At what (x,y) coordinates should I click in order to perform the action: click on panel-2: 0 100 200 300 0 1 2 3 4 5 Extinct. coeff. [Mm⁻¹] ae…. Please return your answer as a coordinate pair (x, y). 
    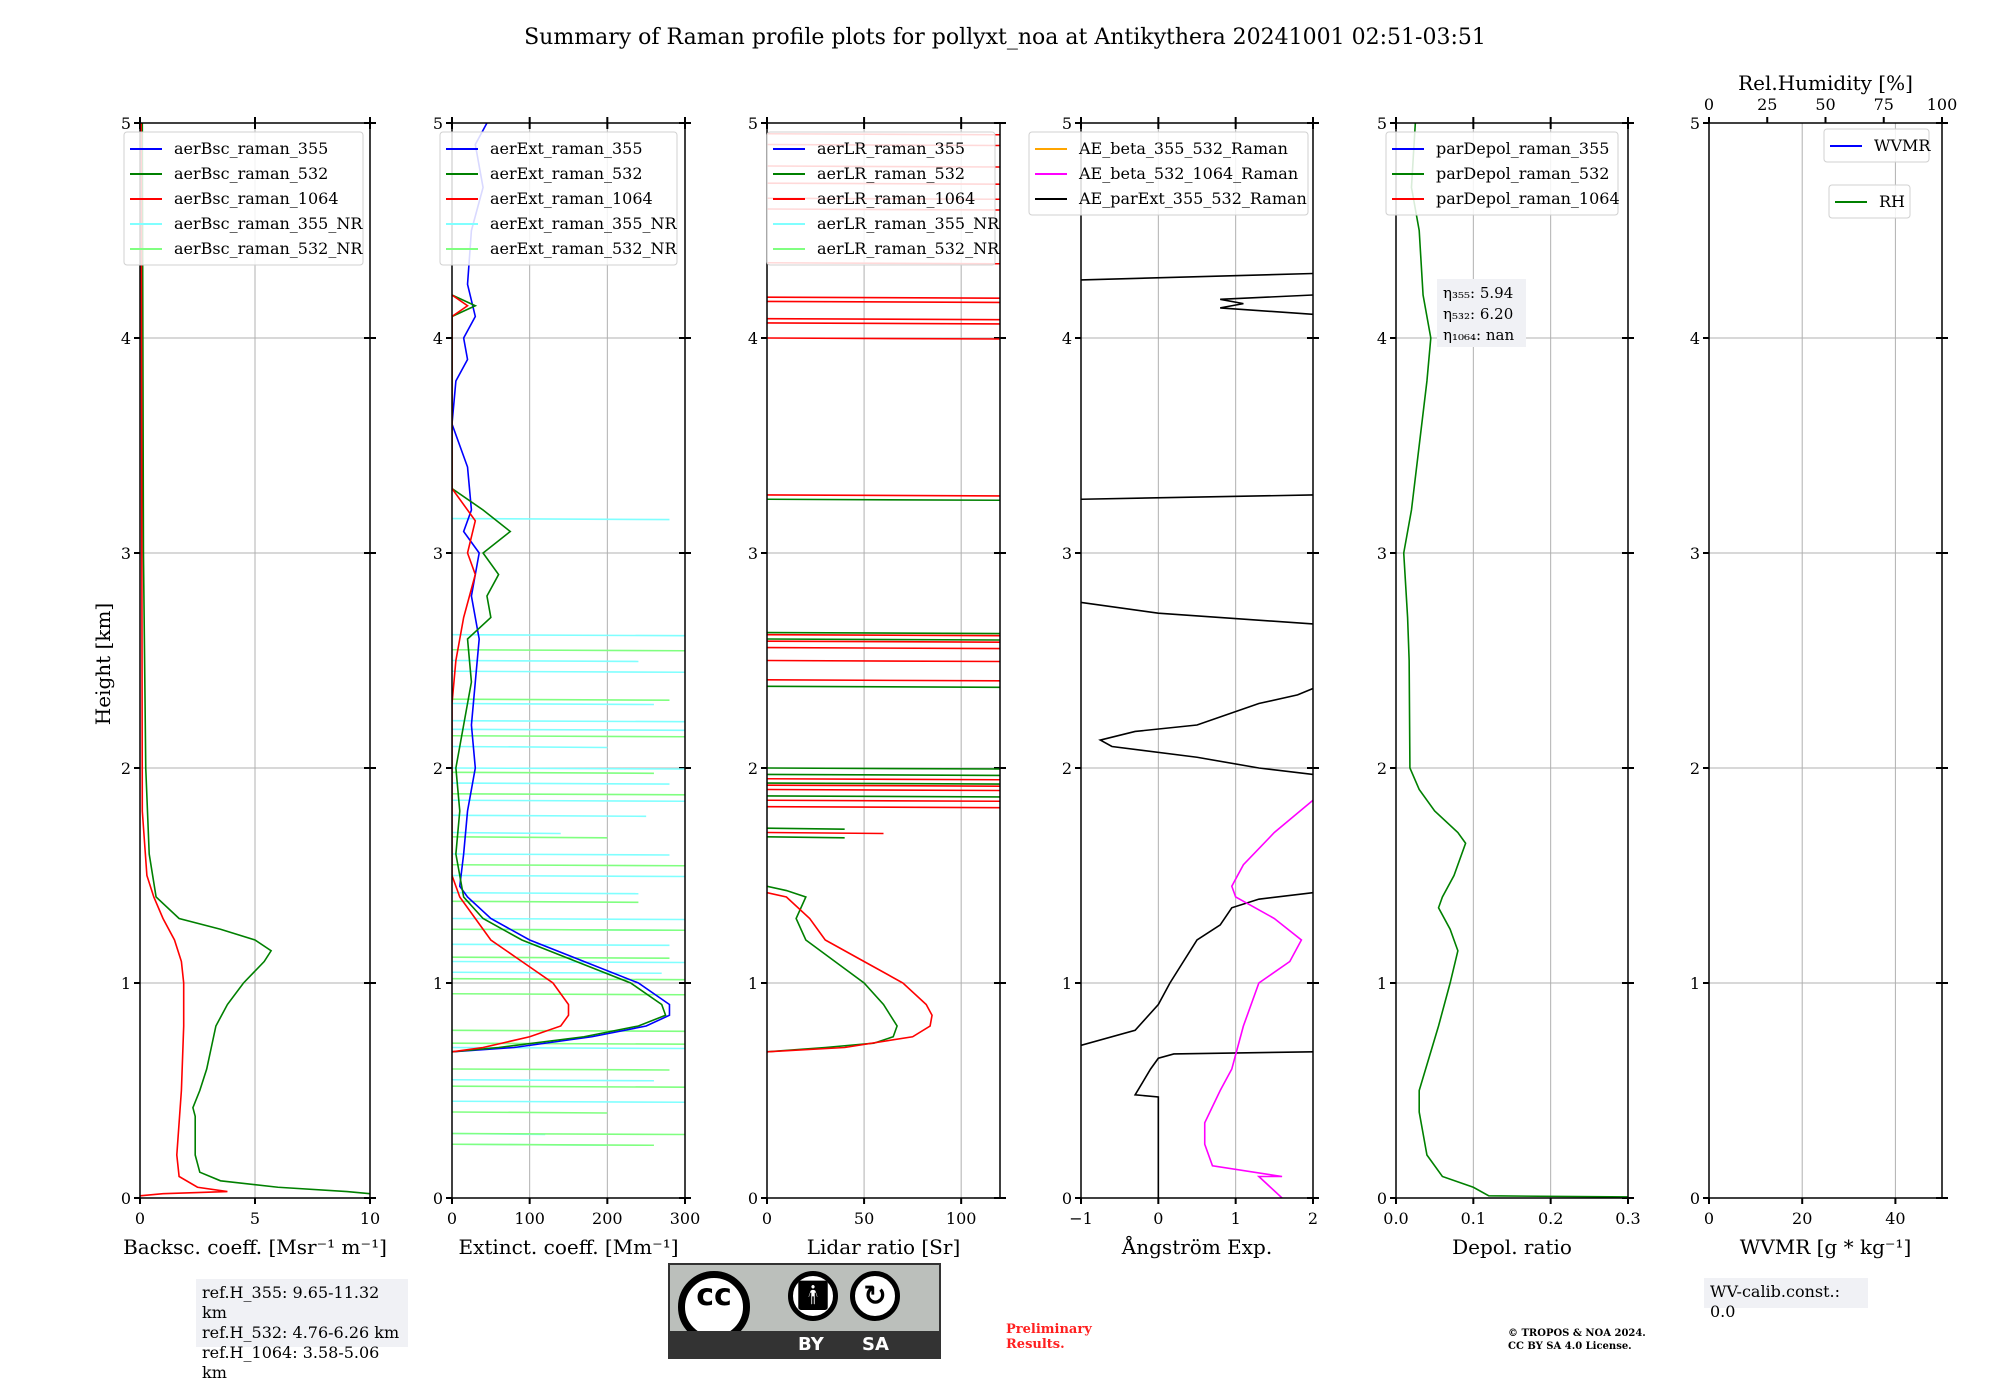
    Looking at the image, I should click on (566, 686).